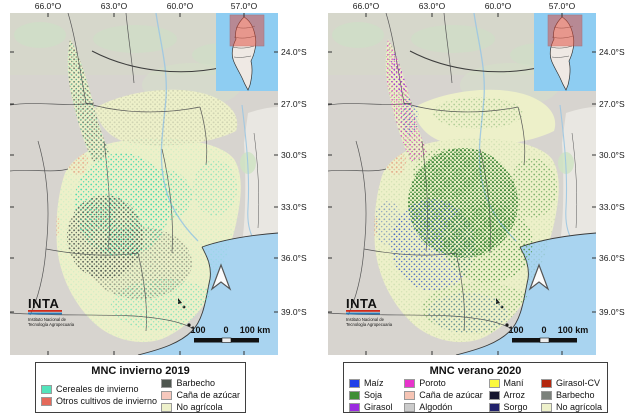 Image resolution: width=630 pixels, height=420 pixels. I want to click on legend-label: Poroto, so click(432, 383).